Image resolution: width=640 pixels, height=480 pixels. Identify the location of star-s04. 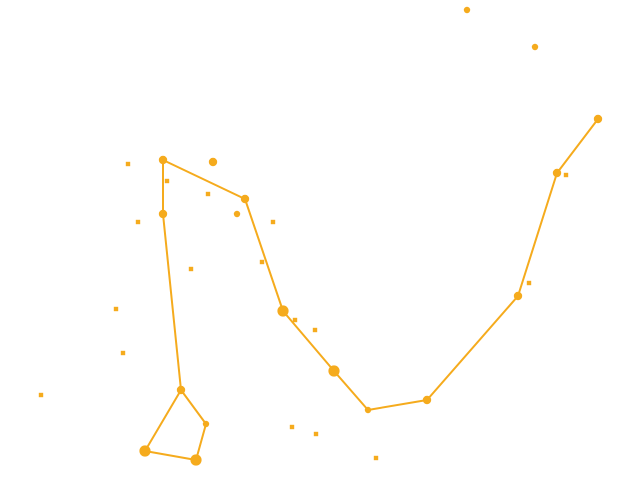
(557, 173).